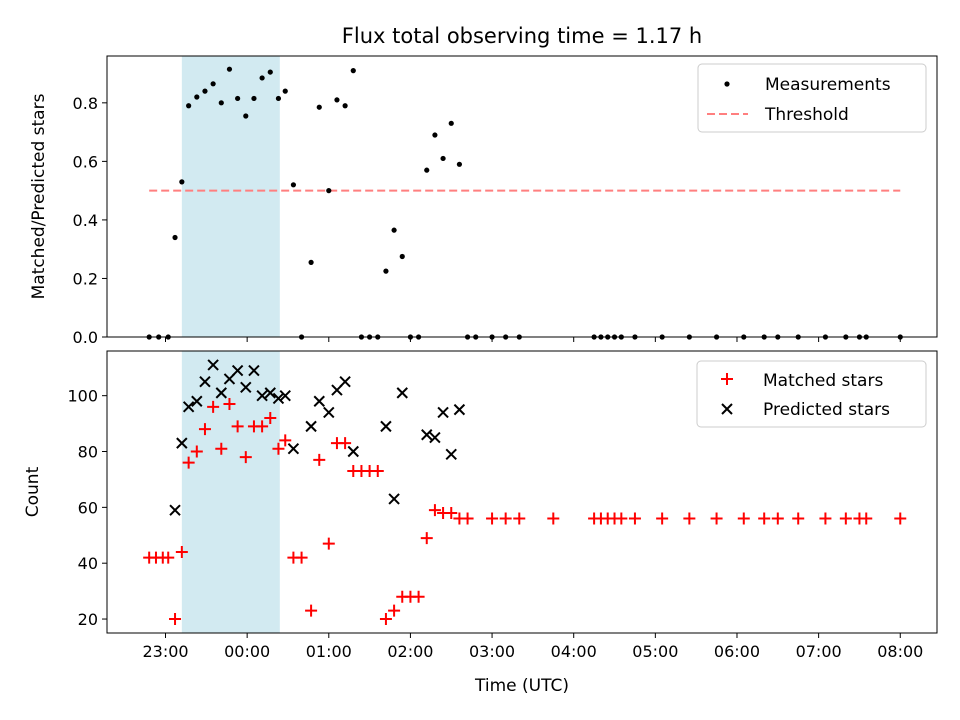 This screenshot has width=960, height=720. Describe the element at coordinates (329, 651) in the screenshot. I see `x-tick-label: 01:00` at that location.